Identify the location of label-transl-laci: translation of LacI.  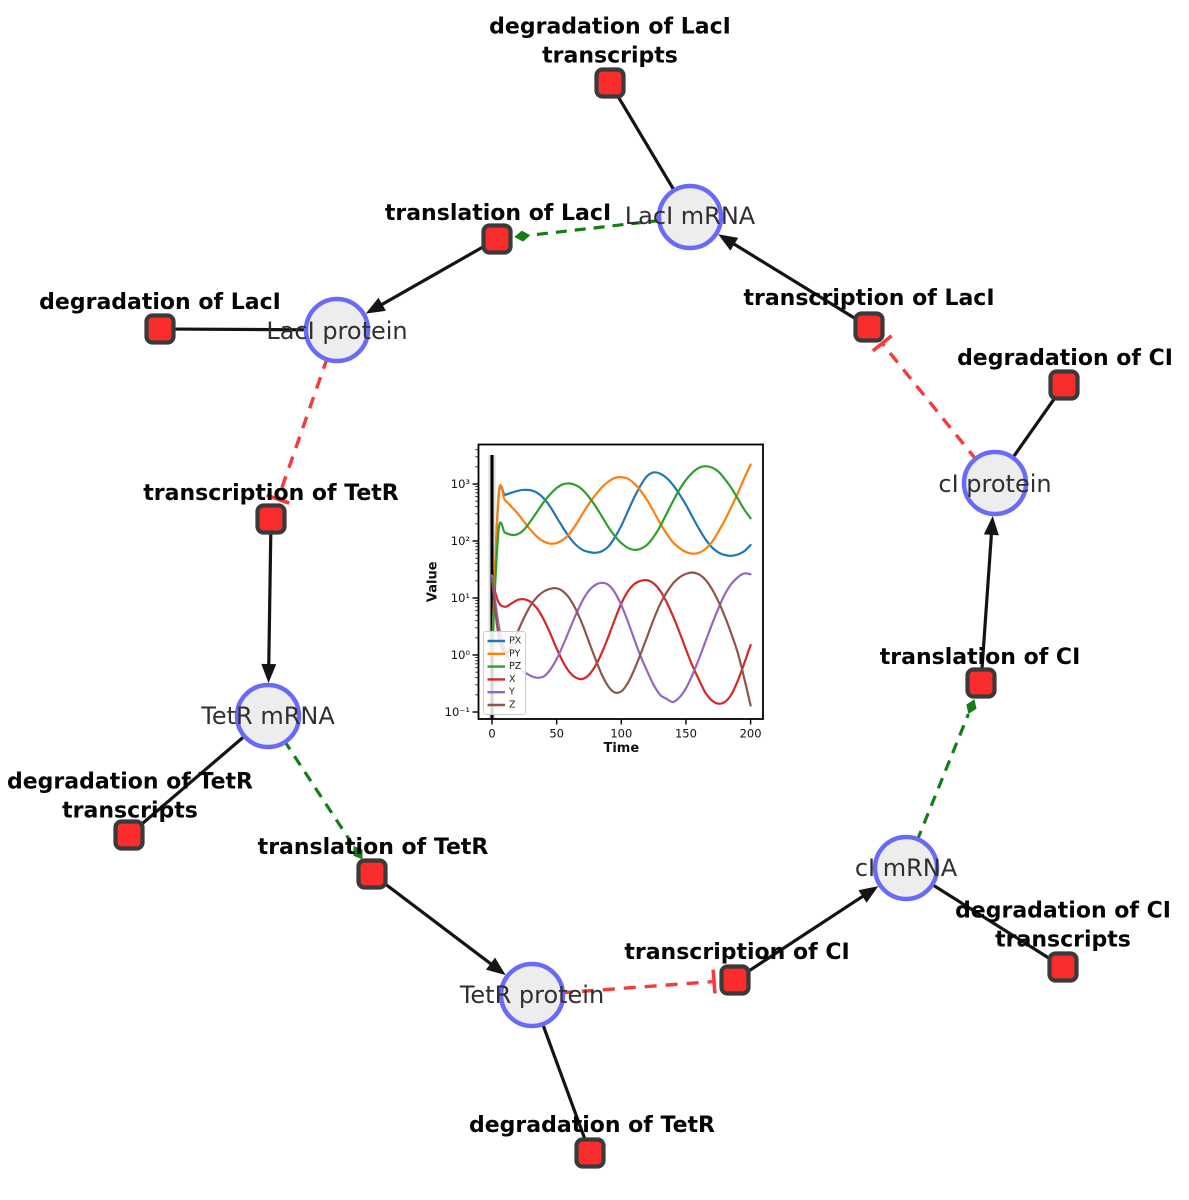
(498, 213).